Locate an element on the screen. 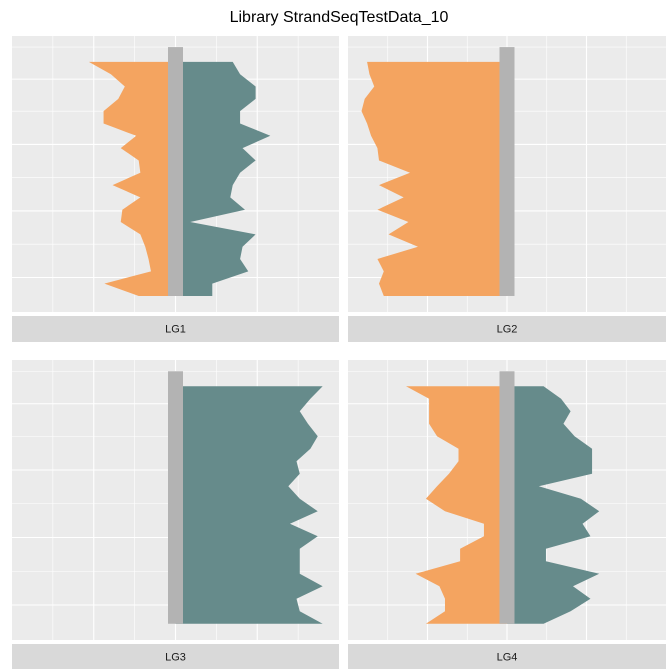 This screenshot has height=669, width=666. chart-title: Library StrandSeqTestData_10 is located at coordinates (339, 17).